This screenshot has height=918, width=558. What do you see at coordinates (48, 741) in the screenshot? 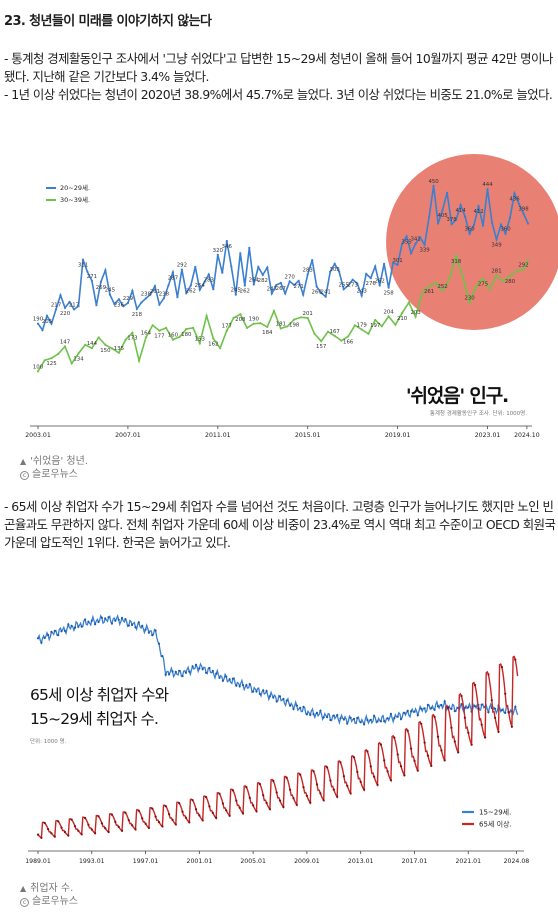
I see `chart-subtitle: 단위: 1000 명.` at bounding box center [48, 741].